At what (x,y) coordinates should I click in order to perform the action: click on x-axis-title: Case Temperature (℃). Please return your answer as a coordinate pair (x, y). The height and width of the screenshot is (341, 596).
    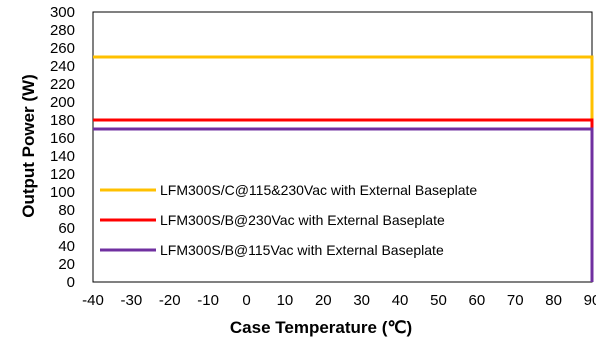
    Looking at the image, I should click on (321, 327).